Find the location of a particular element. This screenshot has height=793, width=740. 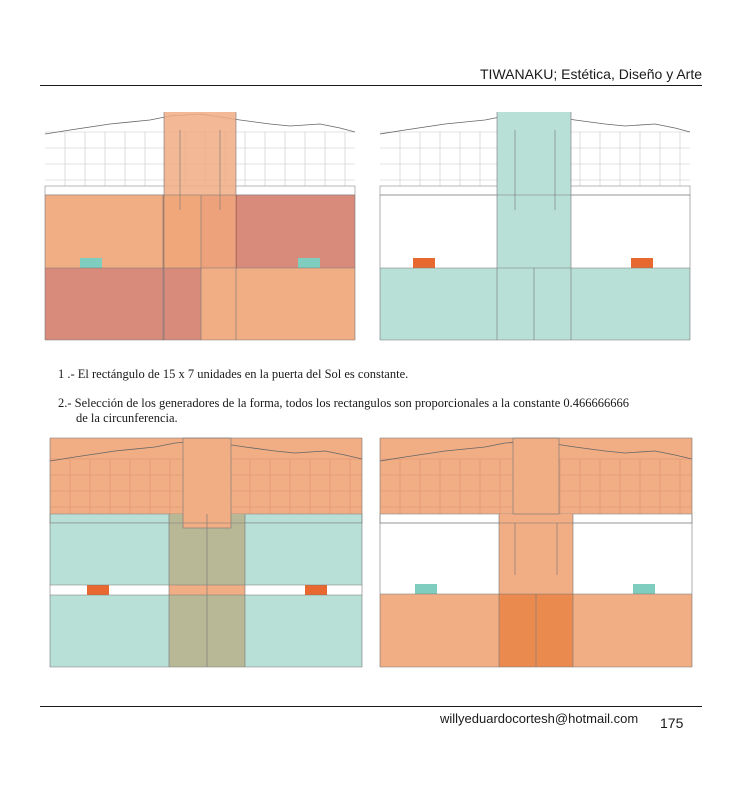

header-rule is located at coordinates (371, 85).